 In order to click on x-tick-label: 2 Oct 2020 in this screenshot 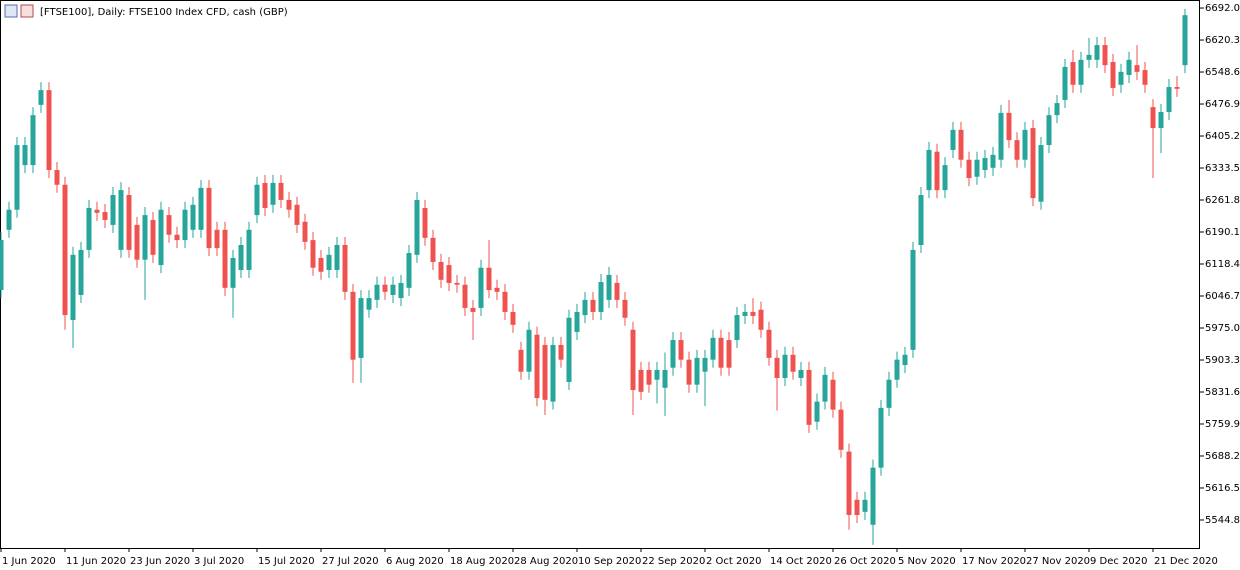, I will do `click(733, 561)`.